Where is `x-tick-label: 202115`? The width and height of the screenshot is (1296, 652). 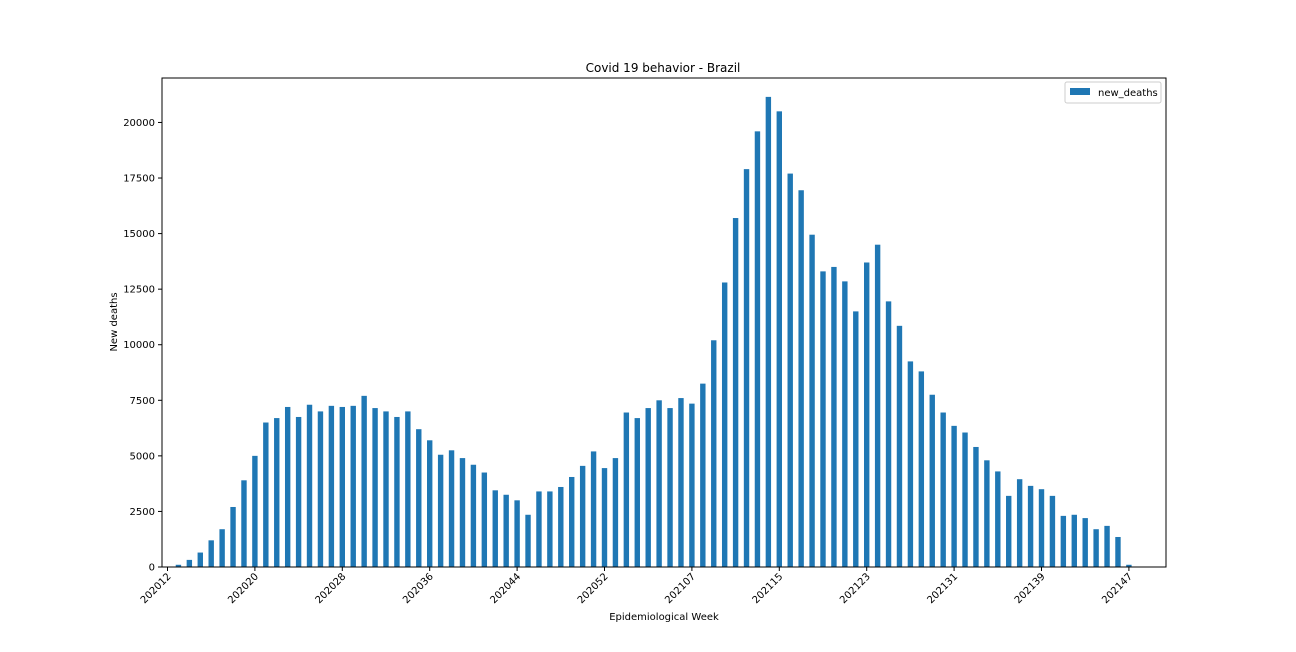 x-tick-label: 202115 is located at coordinates (768, 588).